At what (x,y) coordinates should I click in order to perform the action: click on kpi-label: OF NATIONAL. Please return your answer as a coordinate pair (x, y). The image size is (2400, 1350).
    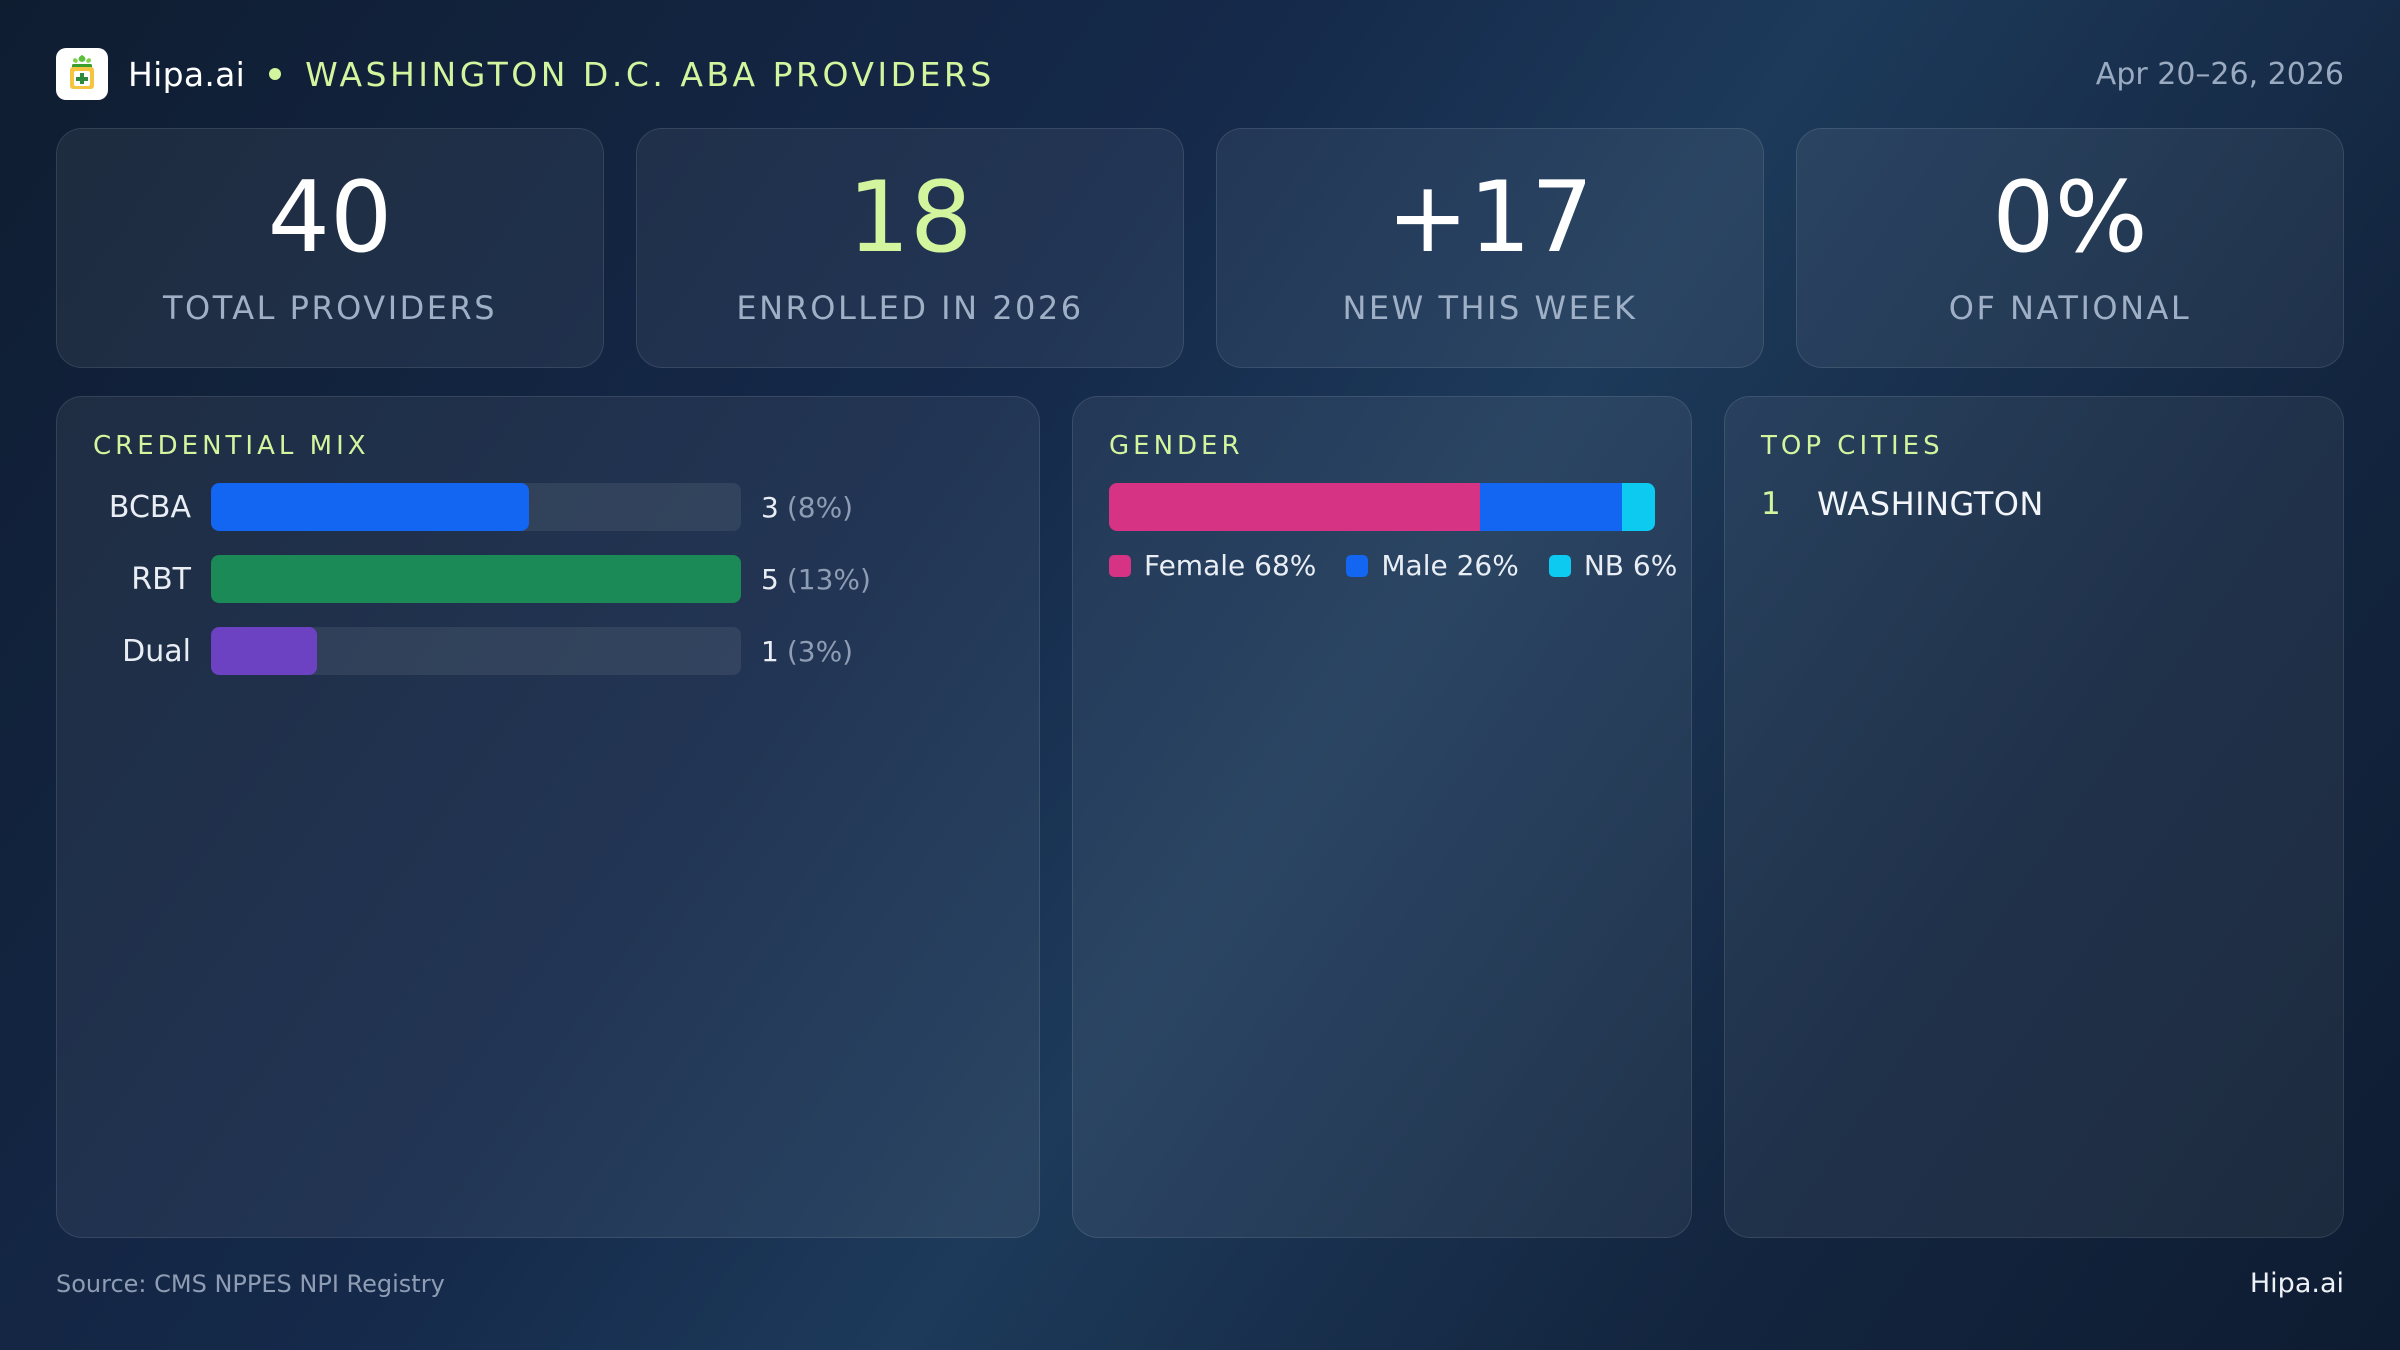
    Looking at the image, I should click on (2070, 308).